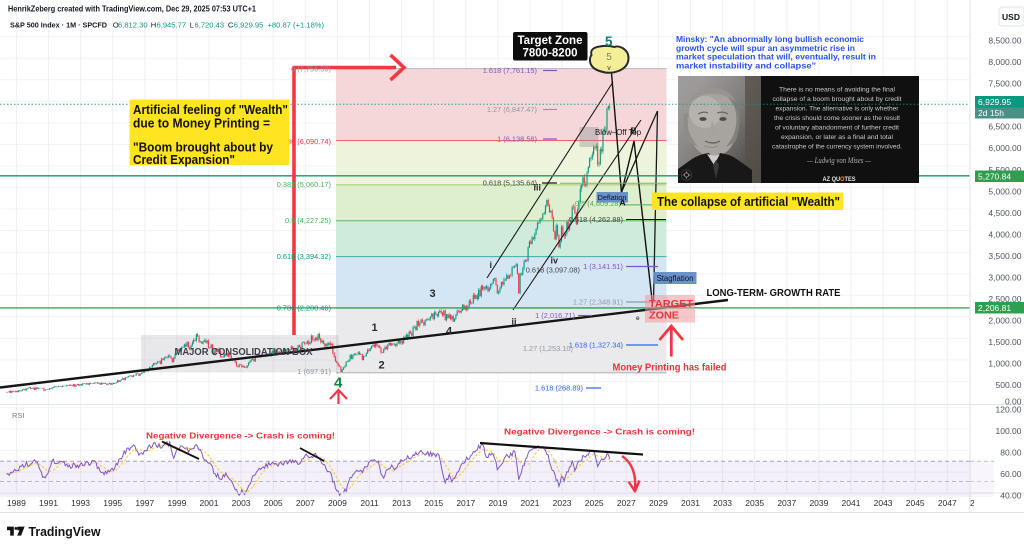 The width and height of the screenshot is (1024, 549). Describe the element at coordinates (839, 160) in the screenshot. I see `svg-text: — Ludwig von Mises —` at that location.